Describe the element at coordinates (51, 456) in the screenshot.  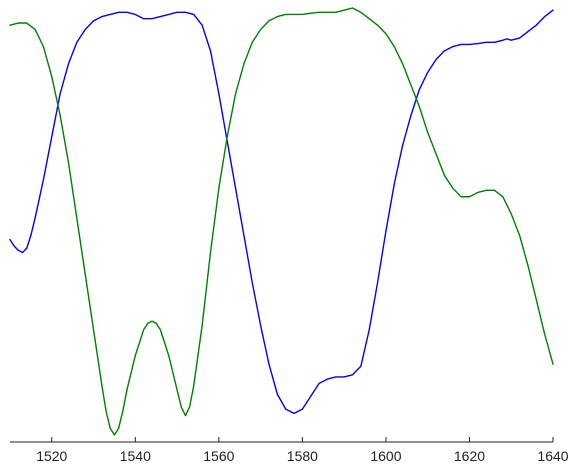
I see `x-tick-label: 1520` at that location.